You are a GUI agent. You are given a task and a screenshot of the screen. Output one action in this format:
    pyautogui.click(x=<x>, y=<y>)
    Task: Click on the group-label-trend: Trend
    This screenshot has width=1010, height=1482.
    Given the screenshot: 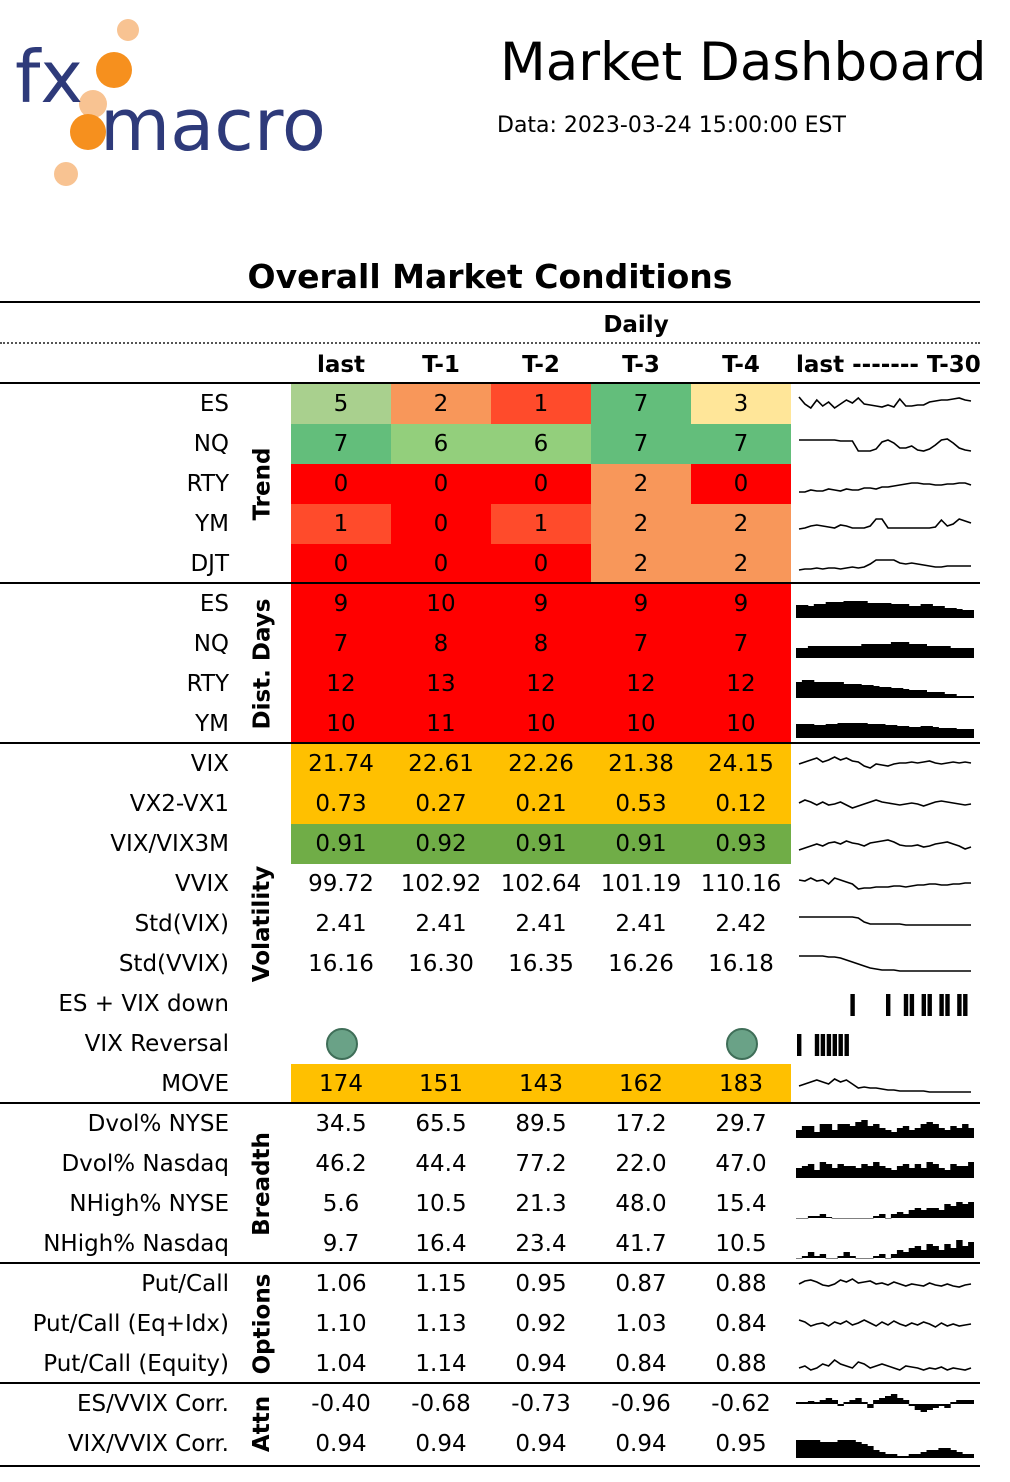 What is the action you would take?
    pyautogui.click(x=262, y=484)
    